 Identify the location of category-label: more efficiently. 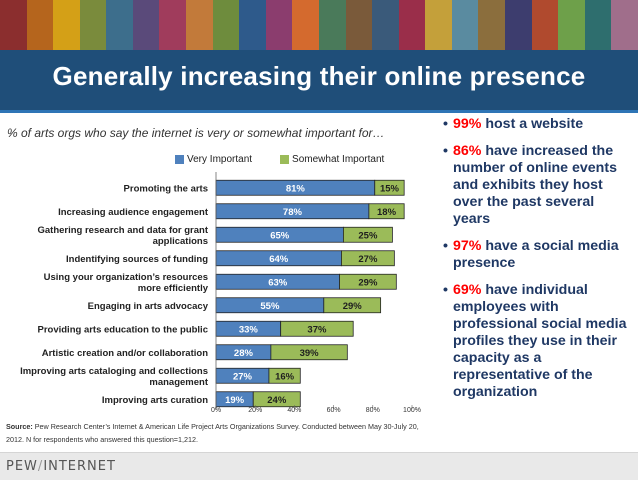
(173, 288).